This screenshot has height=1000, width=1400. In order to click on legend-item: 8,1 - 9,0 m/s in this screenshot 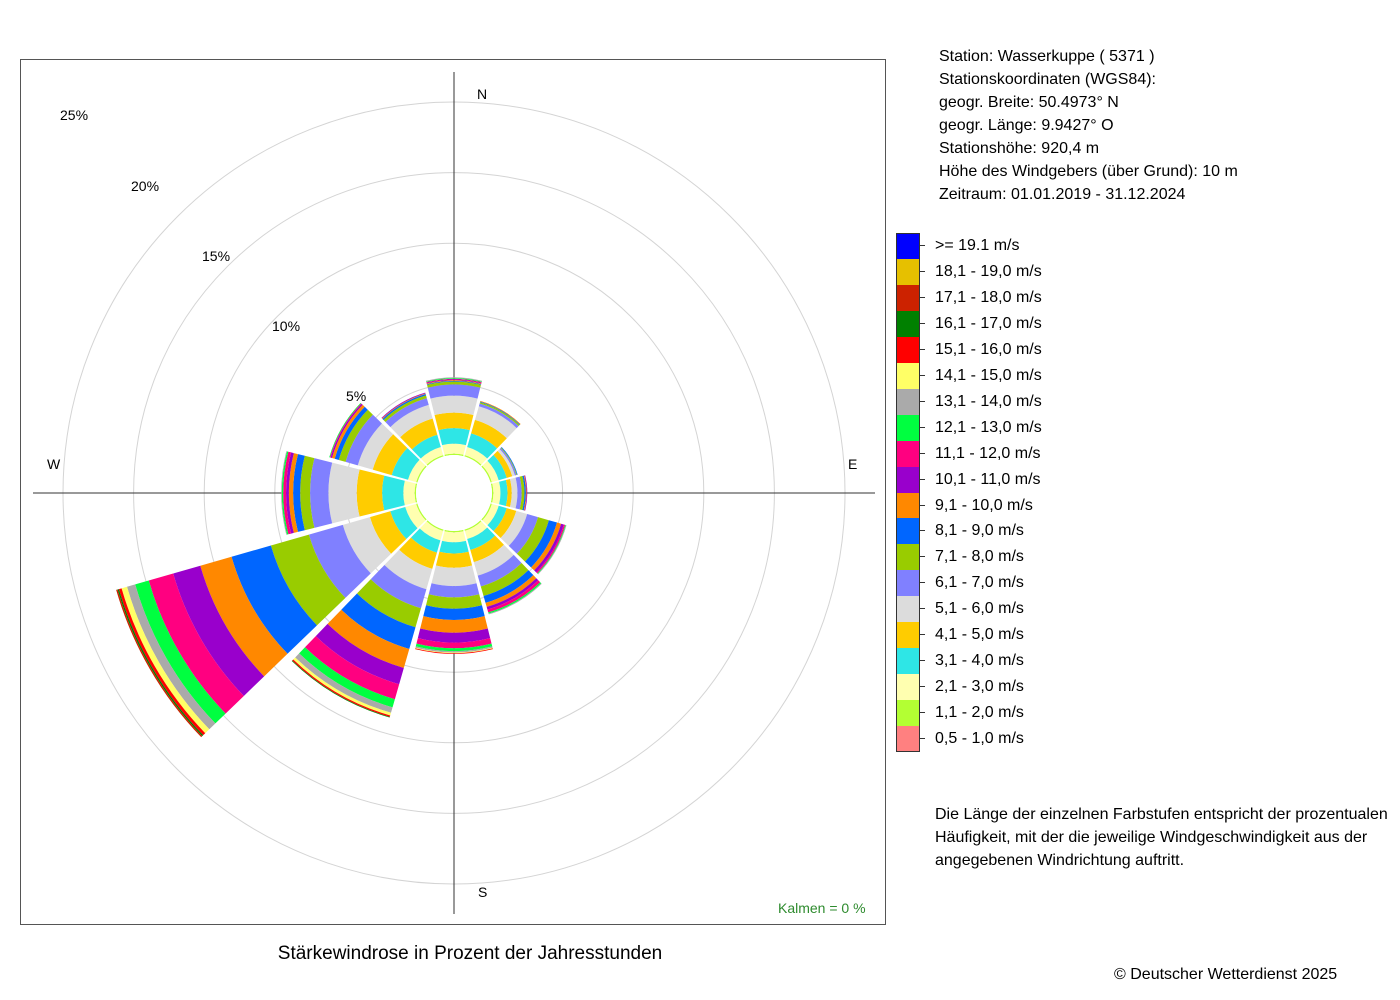, I will do `click(996, 531)`.